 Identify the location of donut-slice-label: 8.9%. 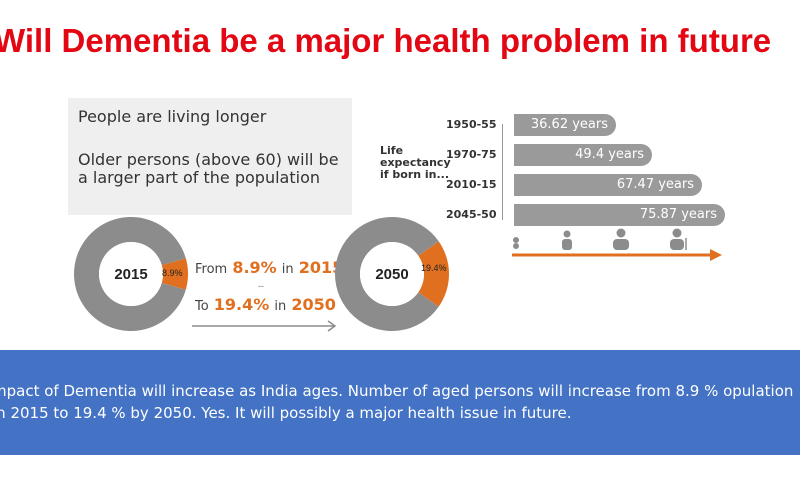
(172, 273).